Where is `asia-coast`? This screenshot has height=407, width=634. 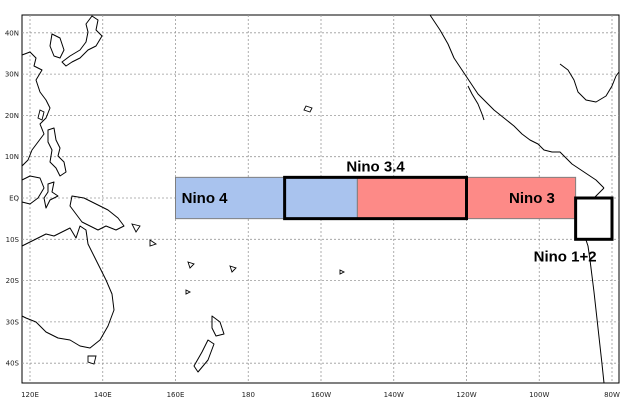
asia-coast is located at coordinates (36, 109).